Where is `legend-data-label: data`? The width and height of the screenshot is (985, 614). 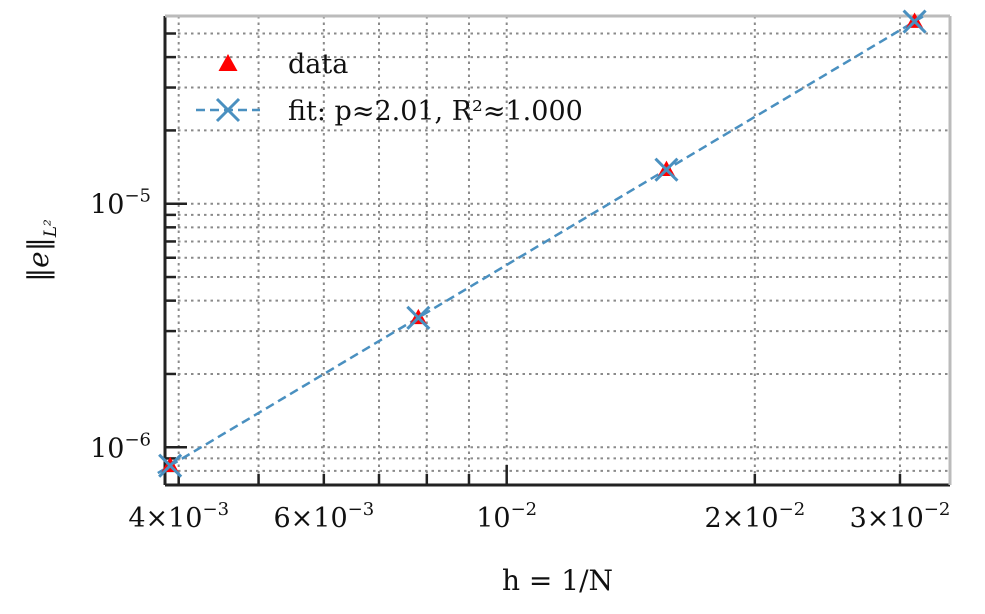
legend-data-label: data is located at coordinates (318, 64).